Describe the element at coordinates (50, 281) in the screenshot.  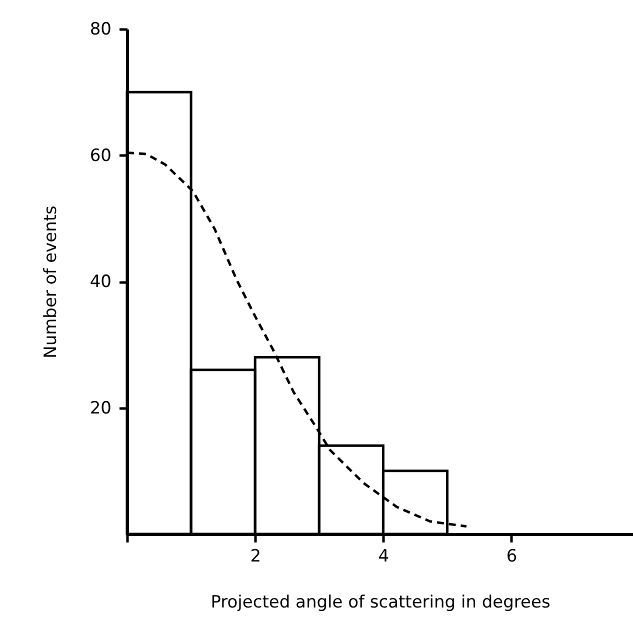
I see `y-axis-title: Number of events` at that location.